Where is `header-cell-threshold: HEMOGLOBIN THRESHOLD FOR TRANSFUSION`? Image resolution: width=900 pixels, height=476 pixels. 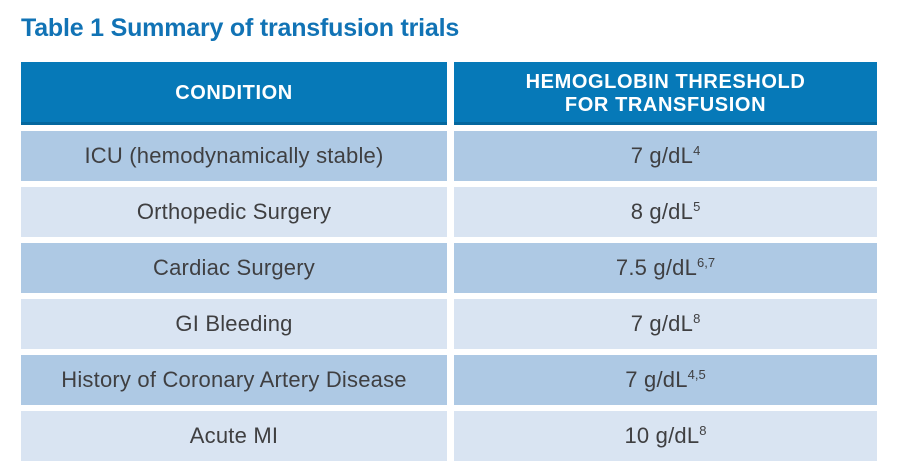
header-cell-threshold: HEMOGLOBIN THRESHOLD FOR TRANSFUSION is located at coordinates (665, 93).